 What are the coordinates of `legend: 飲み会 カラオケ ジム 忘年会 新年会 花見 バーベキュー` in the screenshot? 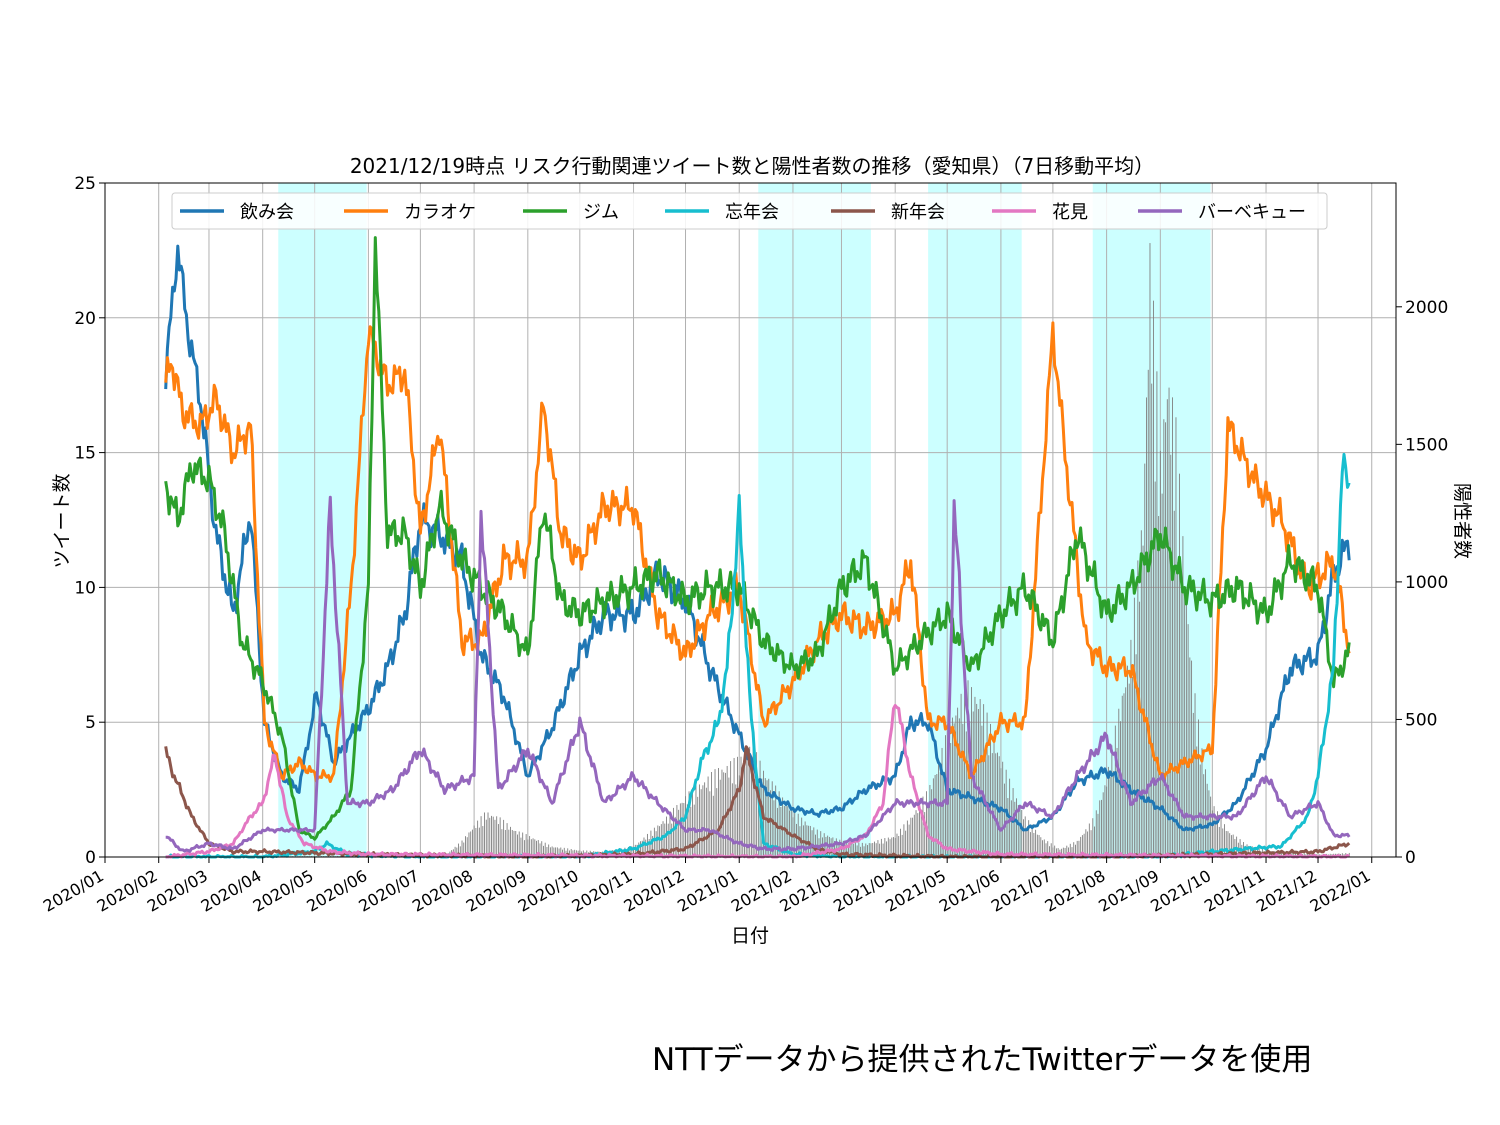 It's located at (749, 211).